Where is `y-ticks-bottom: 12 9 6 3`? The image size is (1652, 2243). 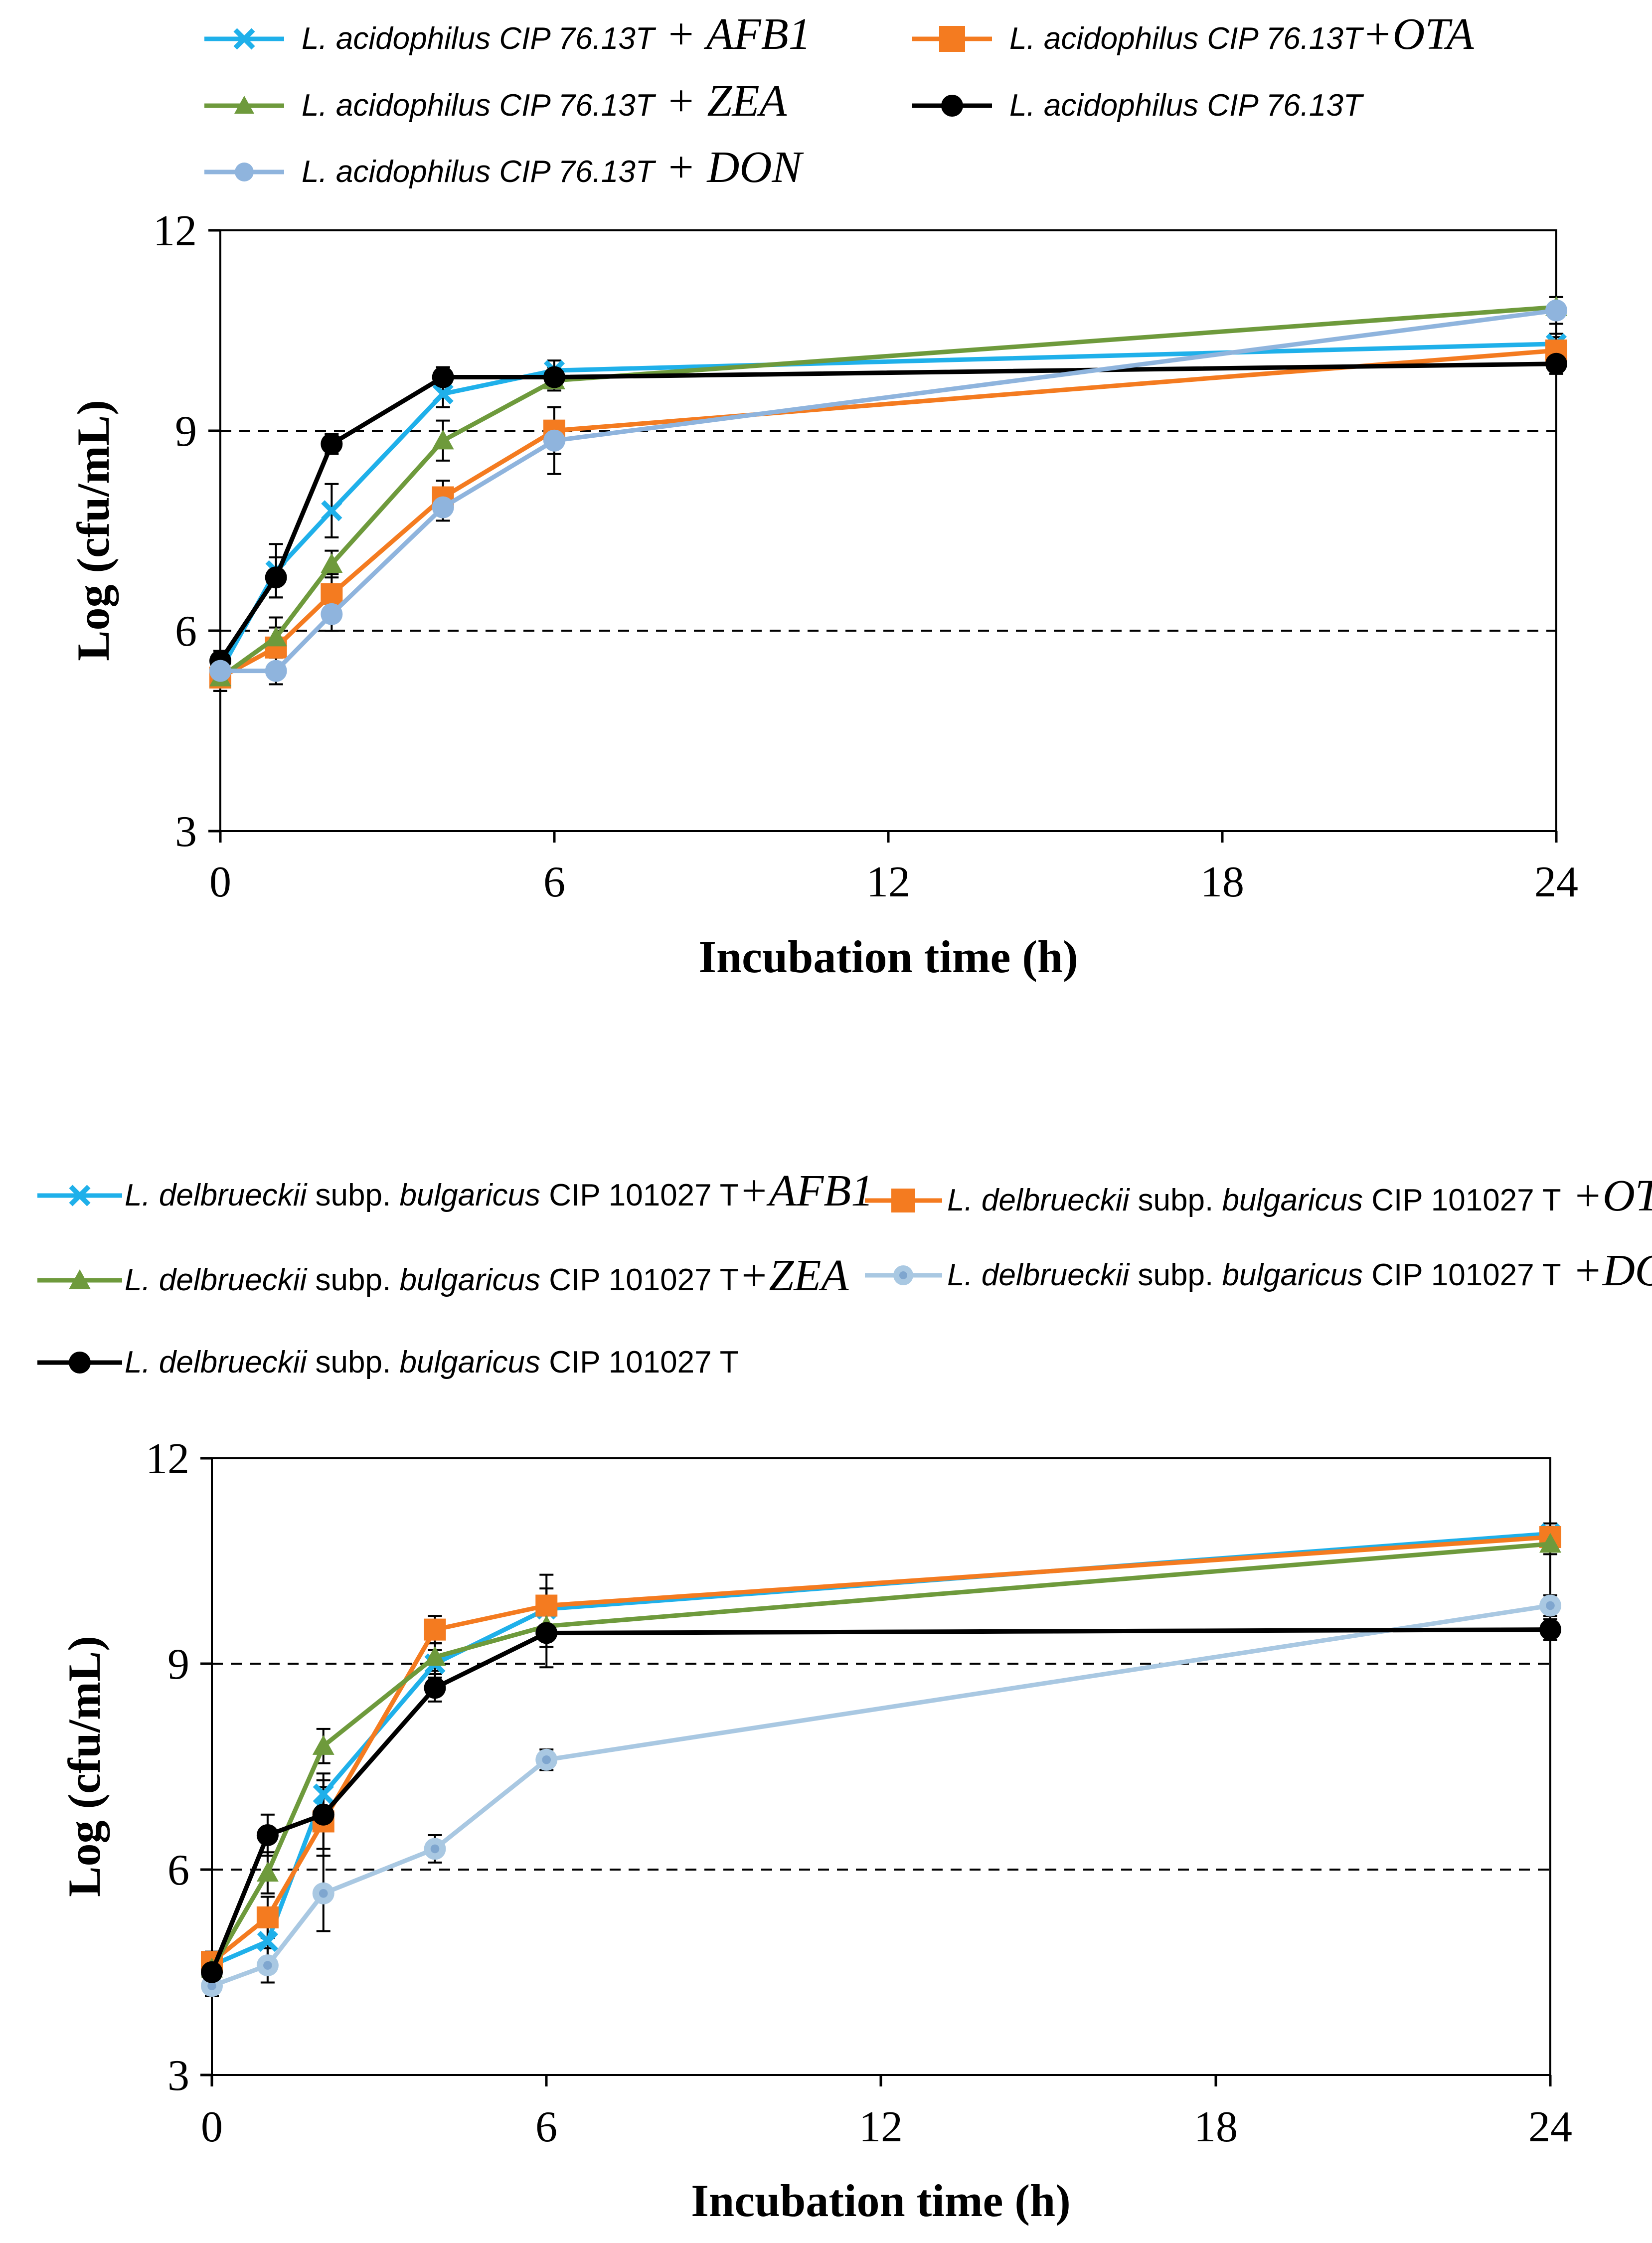 y-ticks-bottom: 12 9 6 3 is located at coordinates (179, 1768).